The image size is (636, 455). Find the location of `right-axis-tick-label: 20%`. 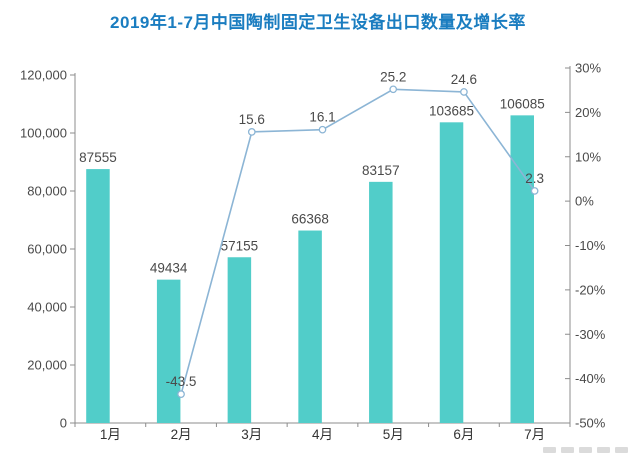

right-axis-tick-label: 20% is located at coordinates (588, 112).